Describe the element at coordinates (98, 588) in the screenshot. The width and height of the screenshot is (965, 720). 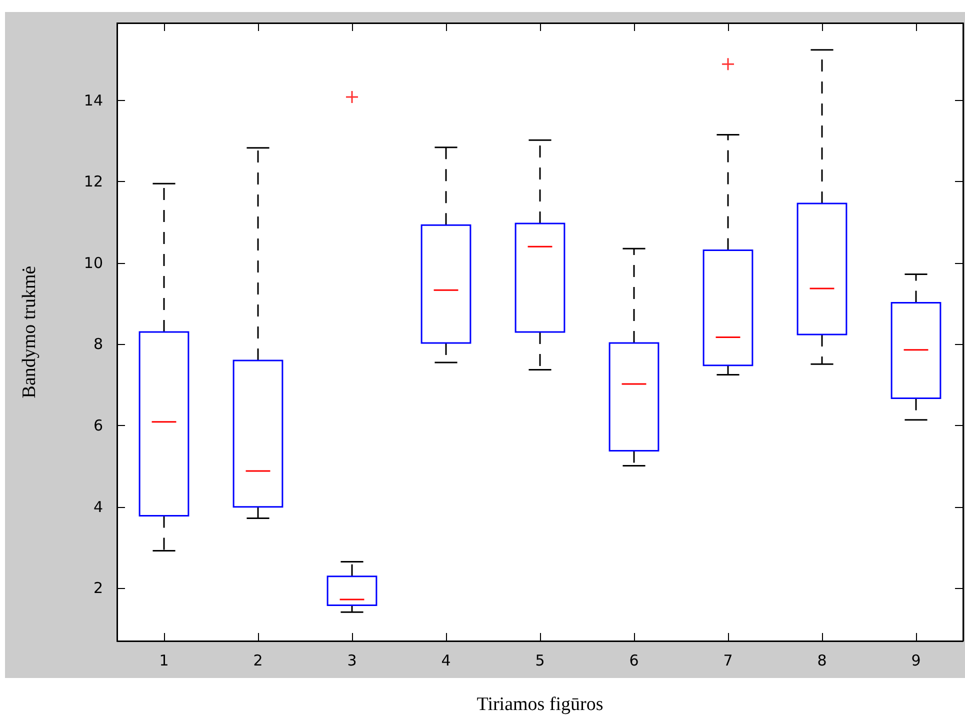
I see `y-tick-label: 2` at that location.